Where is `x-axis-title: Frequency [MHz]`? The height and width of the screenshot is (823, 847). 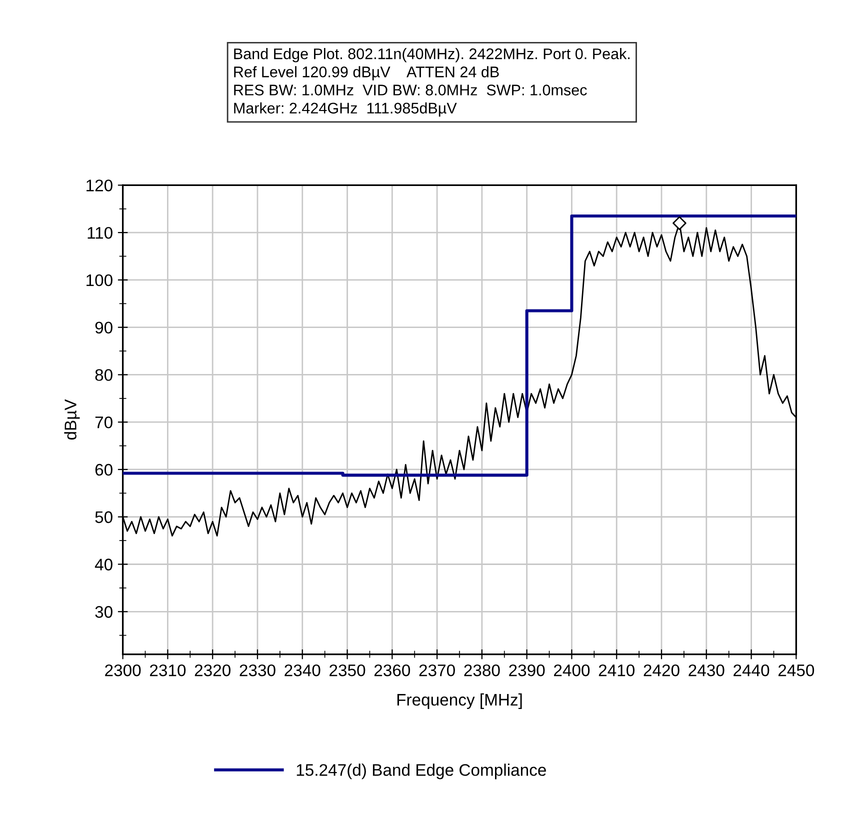 x-axis-title: Frequency [MHz] is located at coordinates (459, 701).